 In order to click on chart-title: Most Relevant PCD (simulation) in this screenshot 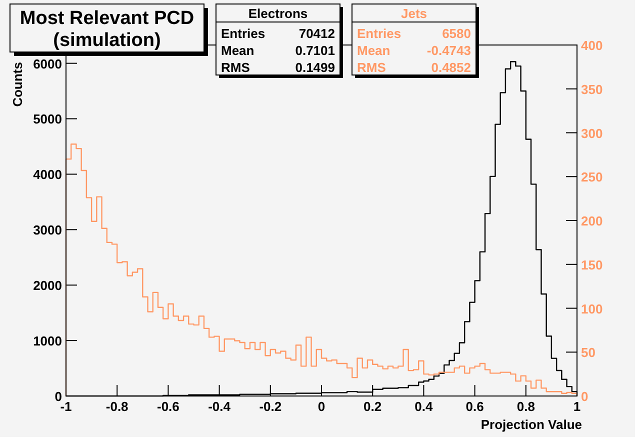, I will do `click(107, 29)`.